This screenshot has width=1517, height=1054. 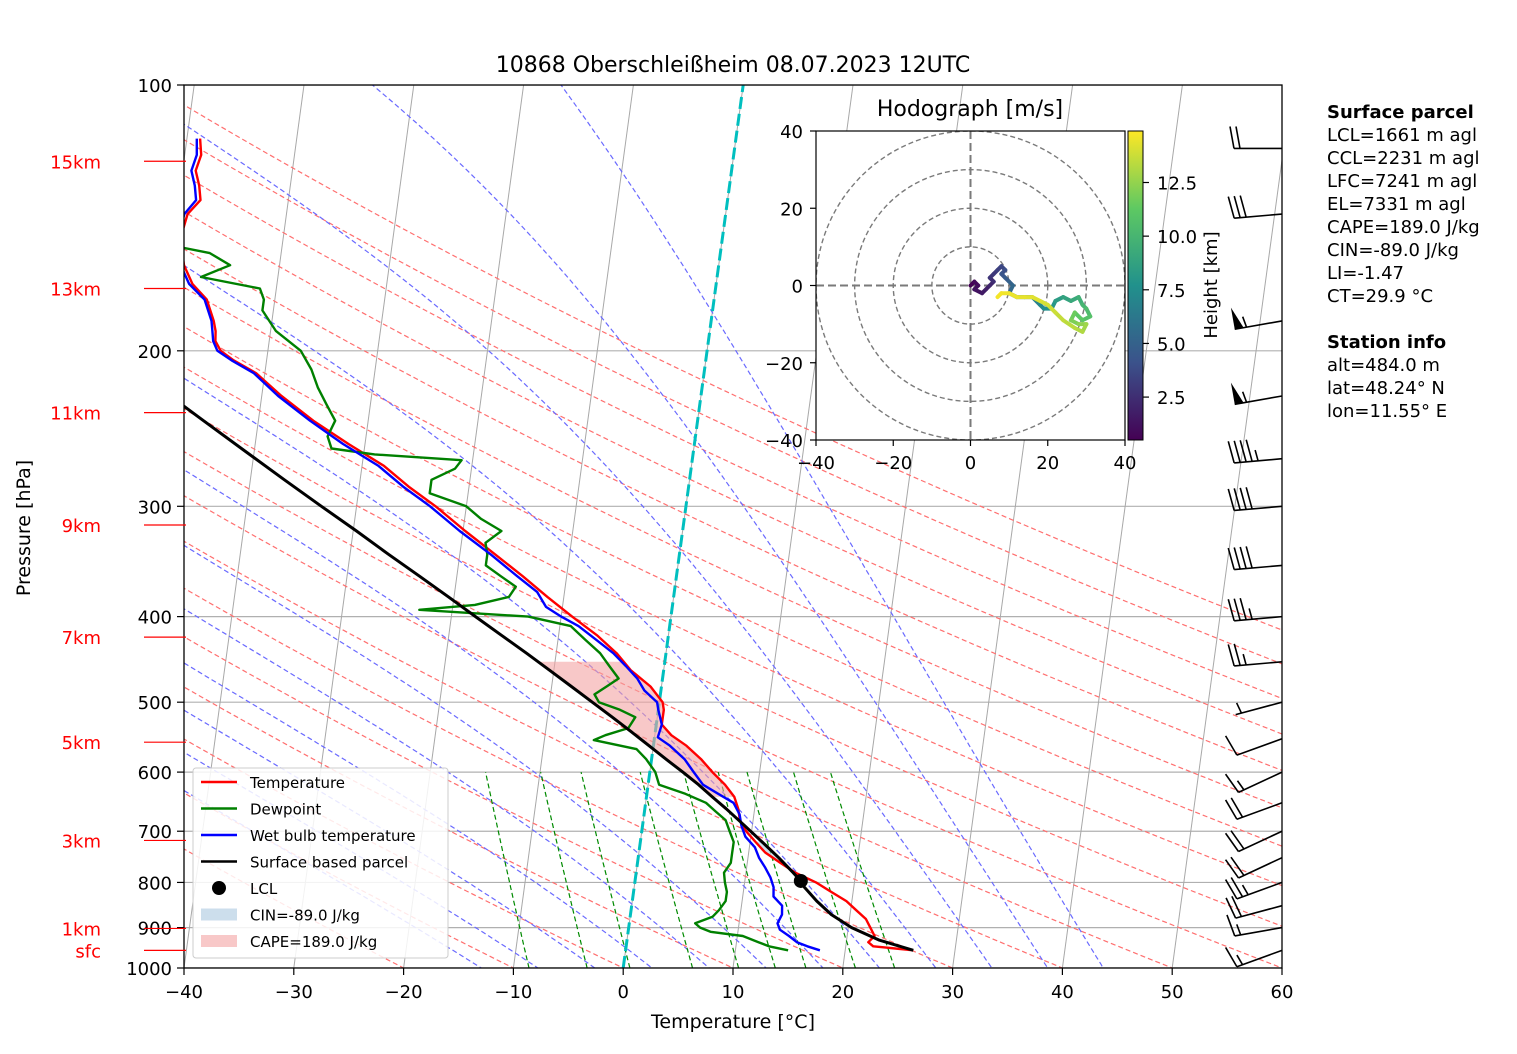 I want to click on station-info-lat: lat=48.24° N, so click(x=1386, y=388).